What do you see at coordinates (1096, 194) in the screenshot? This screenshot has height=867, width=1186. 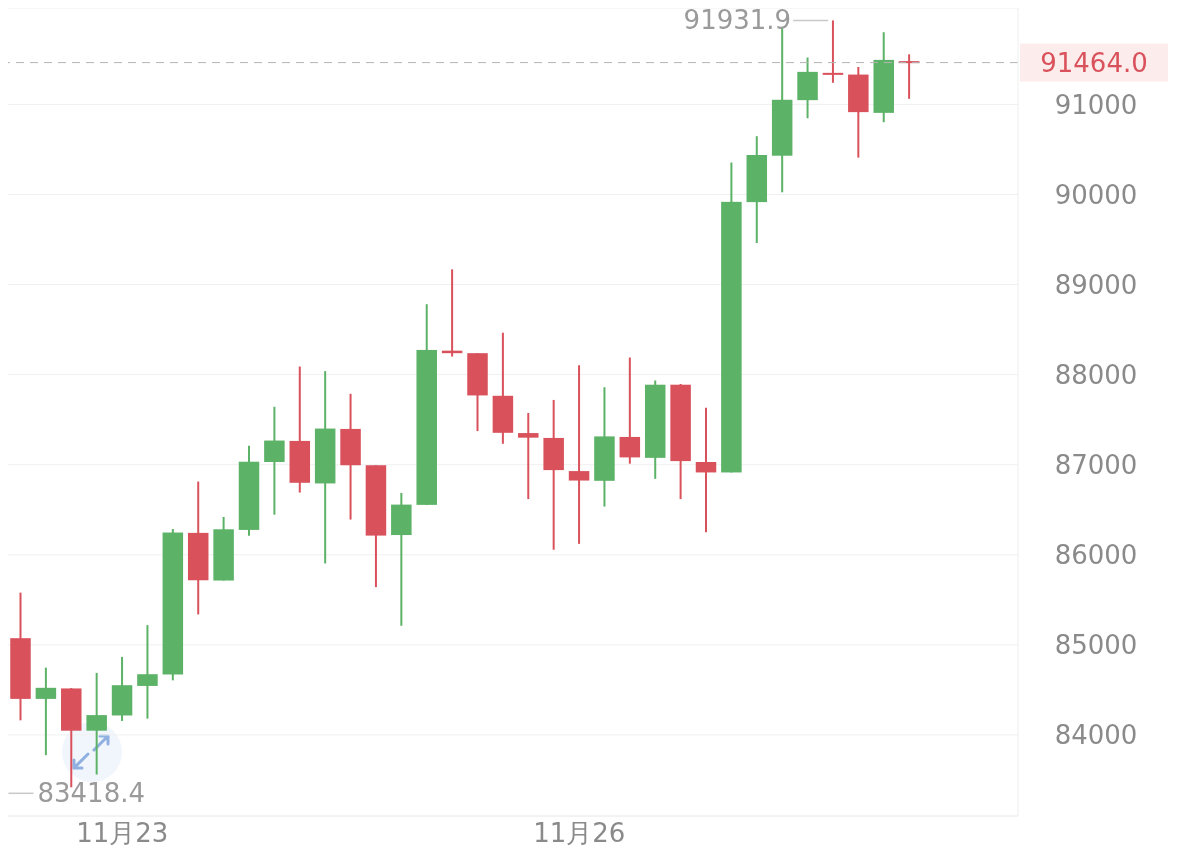 I see `y-tick-label: 90000` at bounding box center [1096, 194].